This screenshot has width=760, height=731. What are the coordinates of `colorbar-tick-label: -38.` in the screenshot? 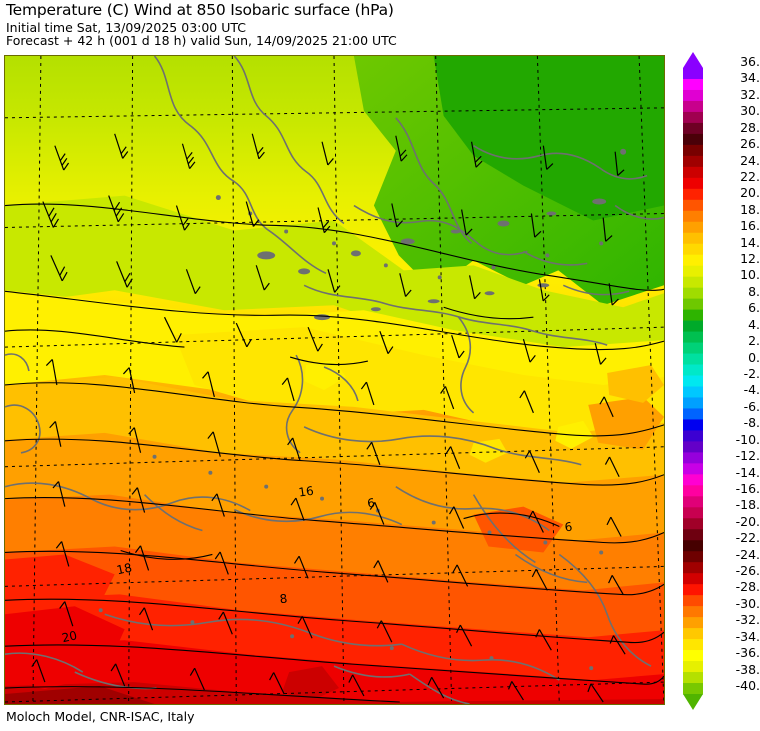 It's located at (747, 669).